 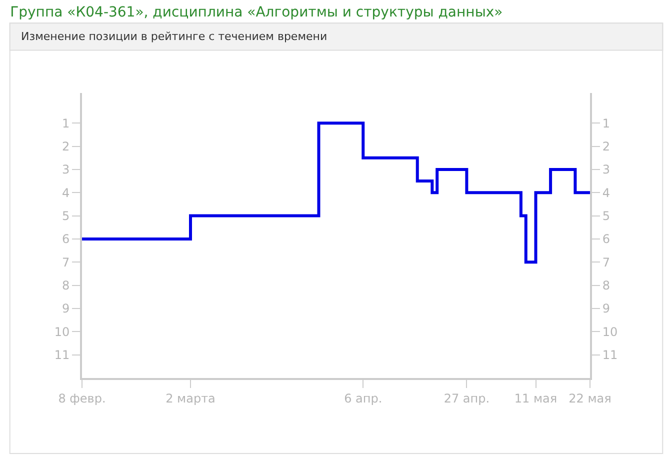 I want to click on y-tick-label: 8, so click(x=66, y=285).